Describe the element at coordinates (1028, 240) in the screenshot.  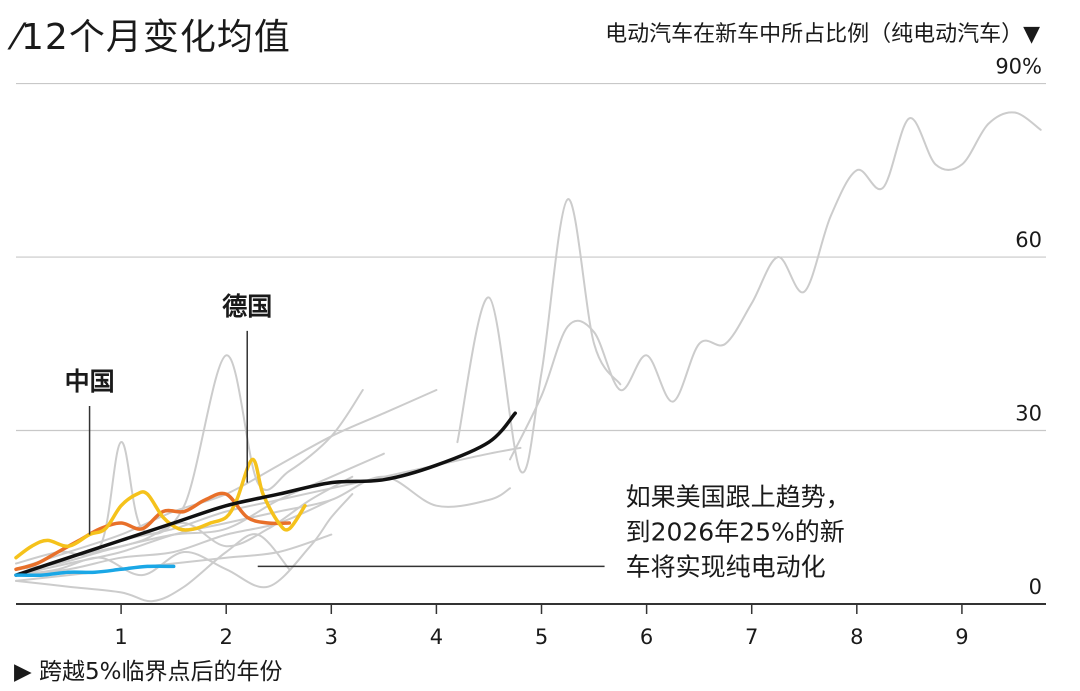
I see `y-tick-label: 60` at that location.